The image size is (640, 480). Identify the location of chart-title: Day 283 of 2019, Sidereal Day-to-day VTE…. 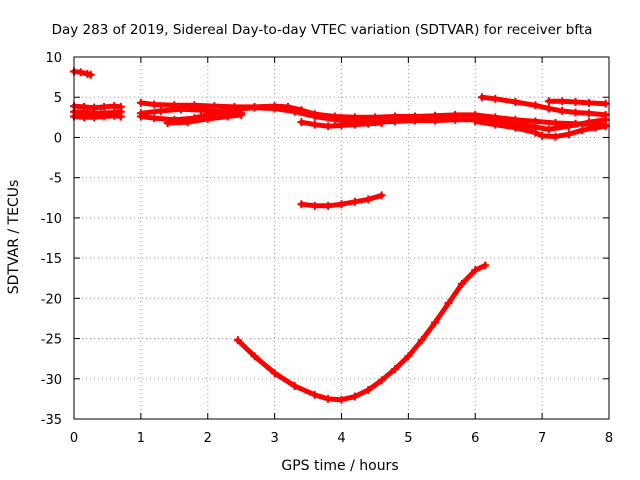
(322, 30).